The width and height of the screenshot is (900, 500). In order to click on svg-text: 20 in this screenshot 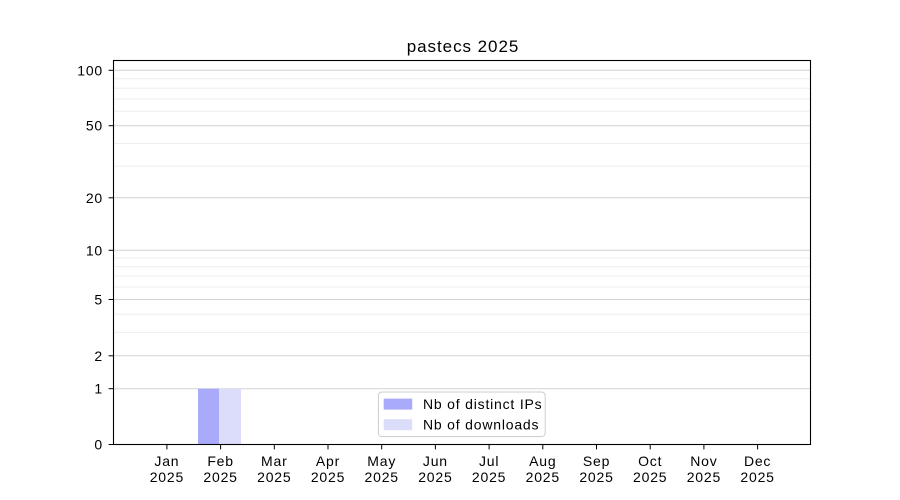, I will do `click(94, 198)`.